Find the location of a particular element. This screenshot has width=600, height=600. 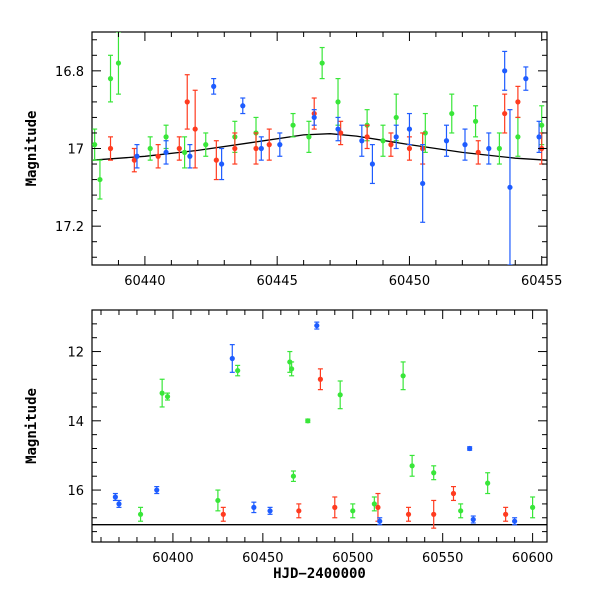

x-tick-label: 60445 is located at coordinates (276, 281).